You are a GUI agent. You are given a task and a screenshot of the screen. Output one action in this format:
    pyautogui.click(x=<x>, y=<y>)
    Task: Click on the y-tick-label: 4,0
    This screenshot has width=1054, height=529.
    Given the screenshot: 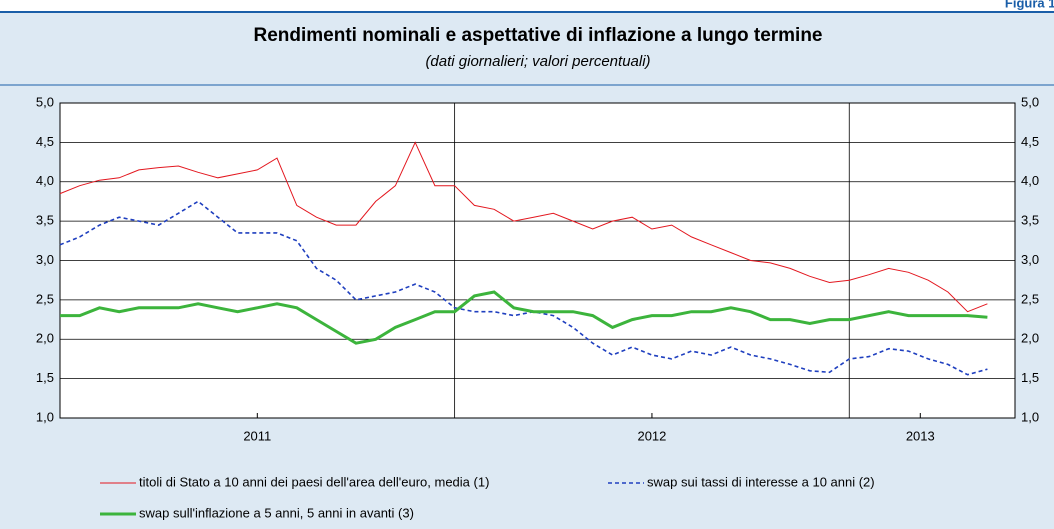 What is the action you would take?
    pyautogui.click(x=45, y=180)
    